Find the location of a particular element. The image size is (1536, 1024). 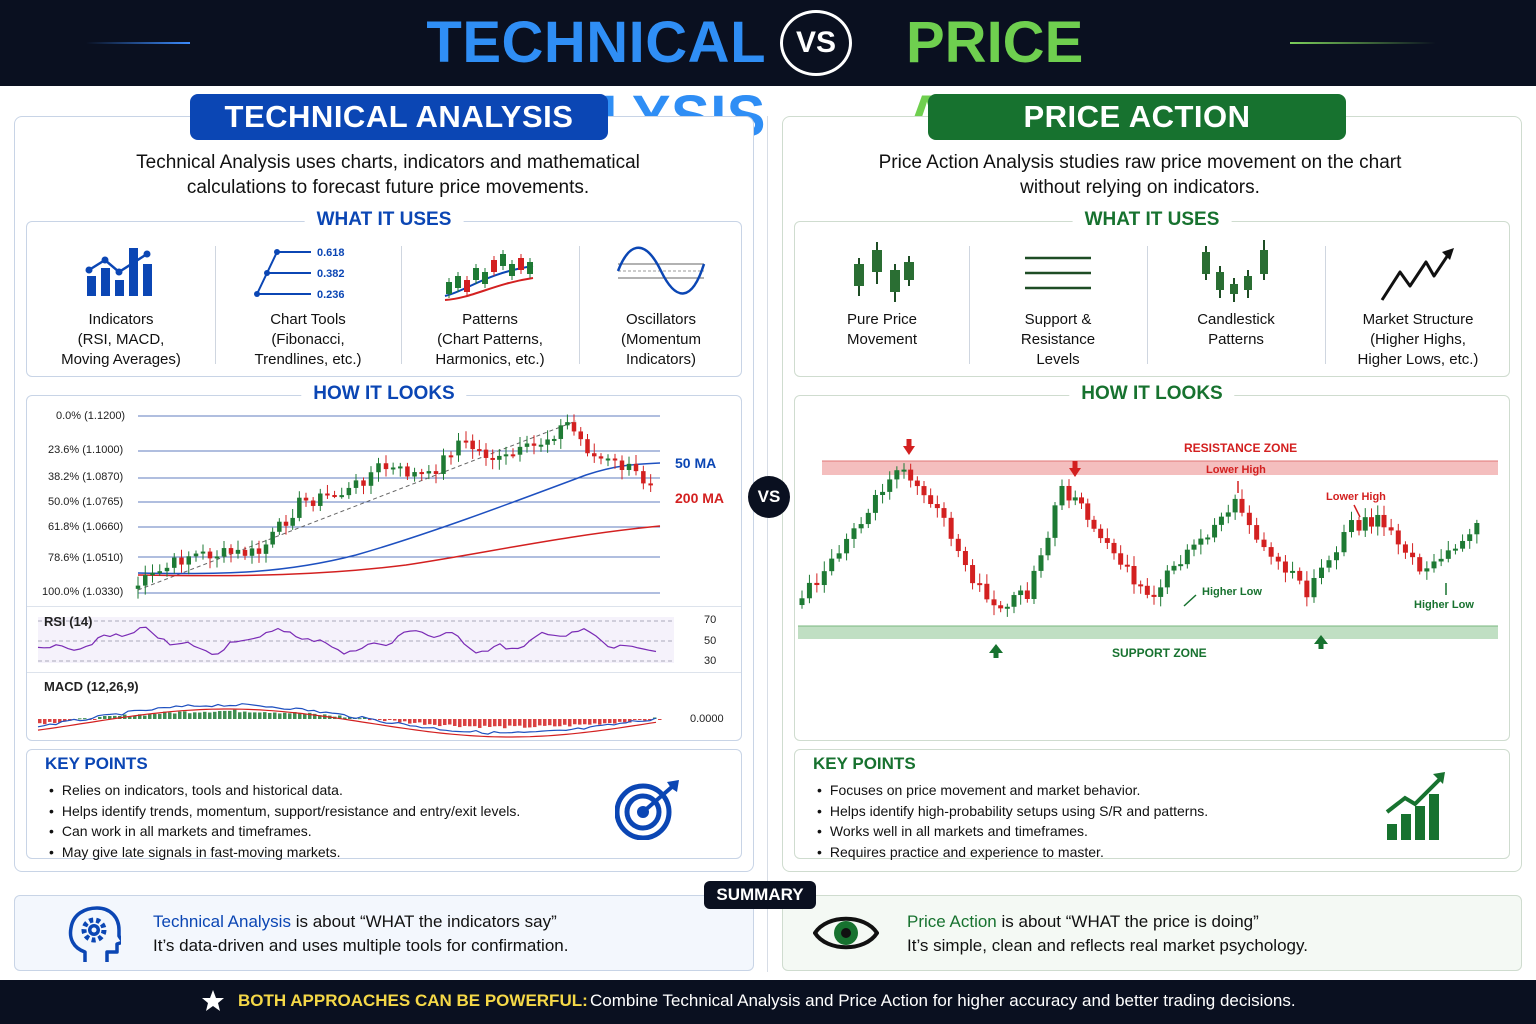

footer-strong-text: BOTH APPROACHES CAN BE POWERFUL: is located at coordinates (413, 1000).